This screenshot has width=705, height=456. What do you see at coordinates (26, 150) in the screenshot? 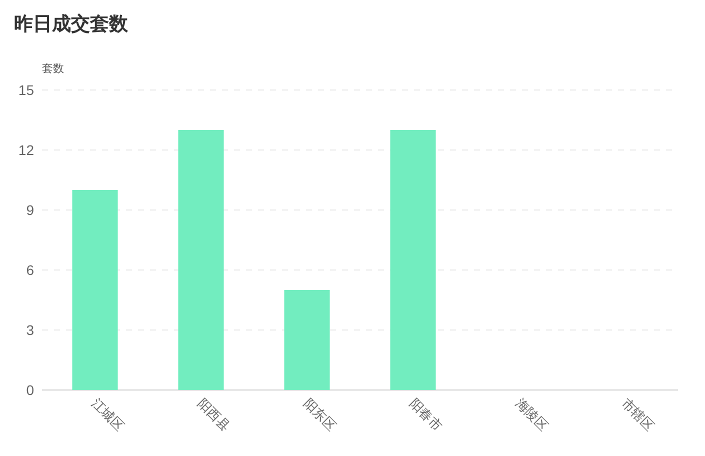
I see `y-tick-label: 12` at bounding box center [26, 150].